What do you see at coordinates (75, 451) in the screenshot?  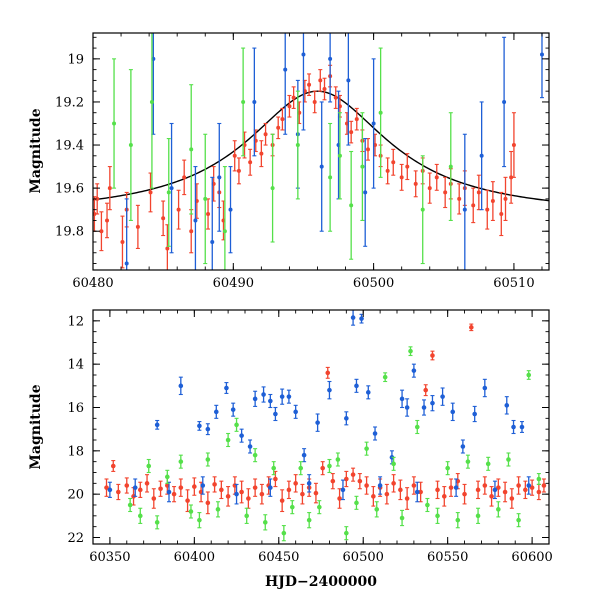 I see `bottom-y-tick-label: 18` at bounding box center [75, 451].